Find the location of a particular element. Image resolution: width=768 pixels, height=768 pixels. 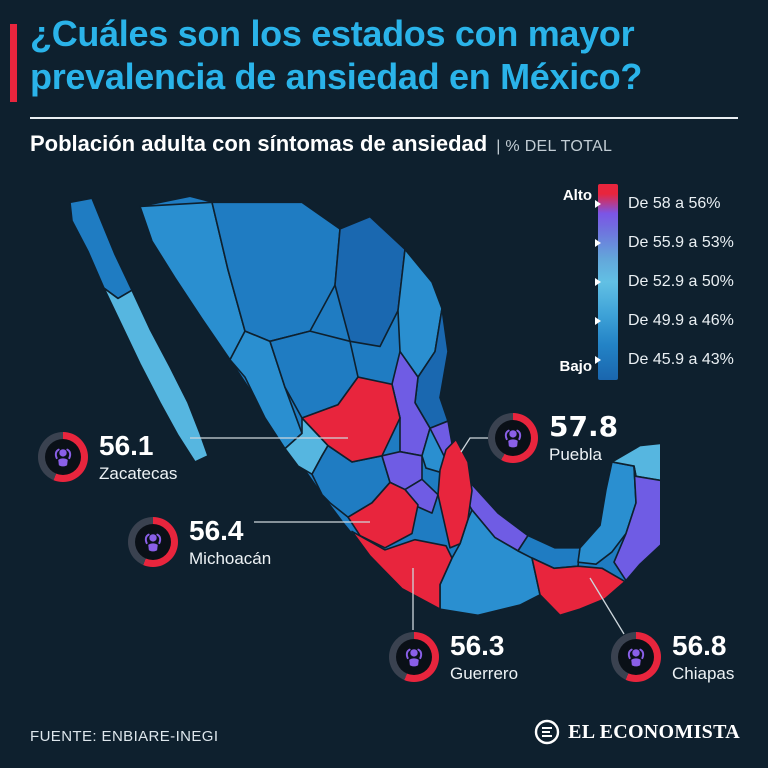

map-state-michoacan is located at coordinates (383, 515).